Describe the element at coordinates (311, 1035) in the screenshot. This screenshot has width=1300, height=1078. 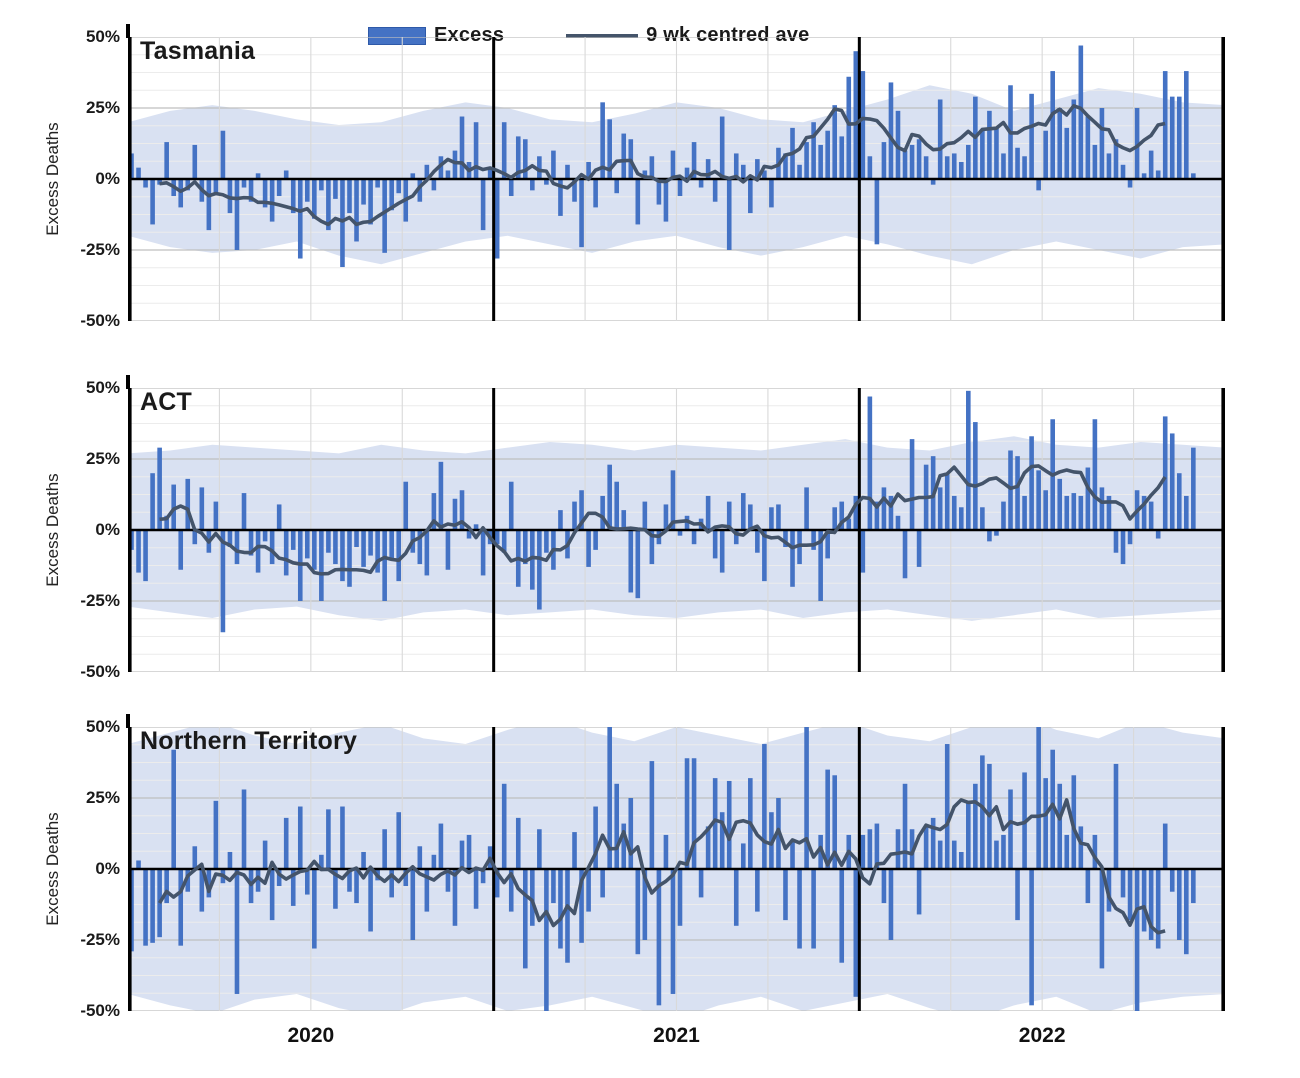
I see `x-axis-year-label: 2020` at that location.